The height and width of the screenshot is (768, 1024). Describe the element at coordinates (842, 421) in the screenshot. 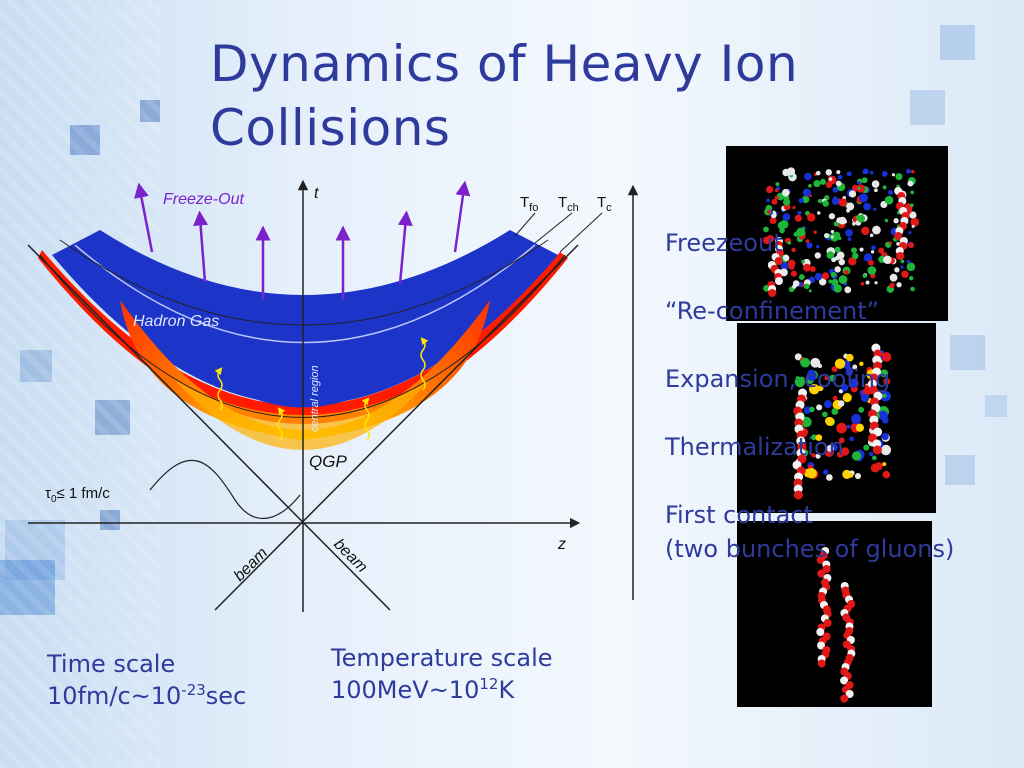

I see `expansion-particles` at that location.